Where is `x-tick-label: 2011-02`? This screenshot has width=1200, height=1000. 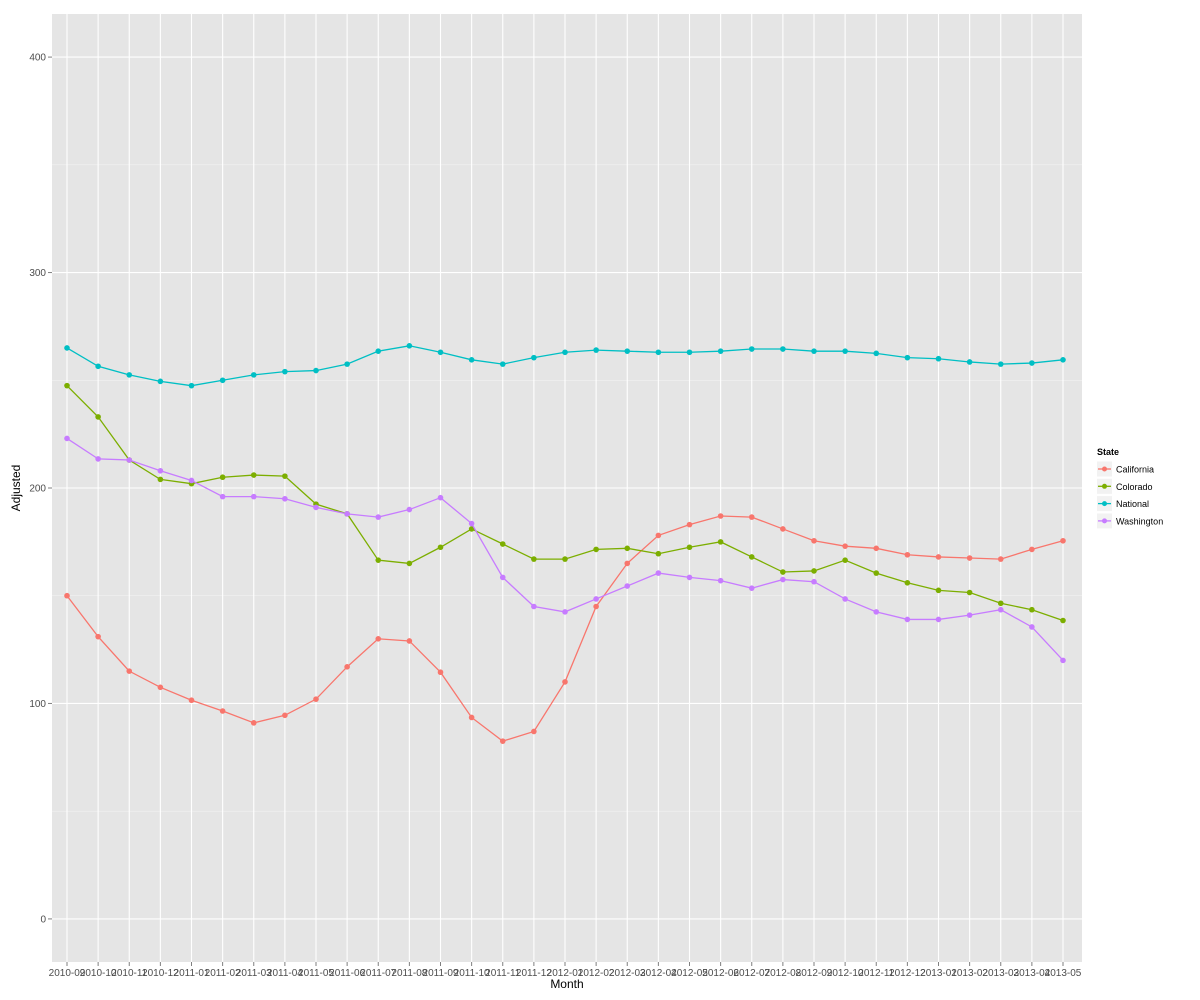 x-tick-label: 2011-02 is located at coordinates (223, 973).